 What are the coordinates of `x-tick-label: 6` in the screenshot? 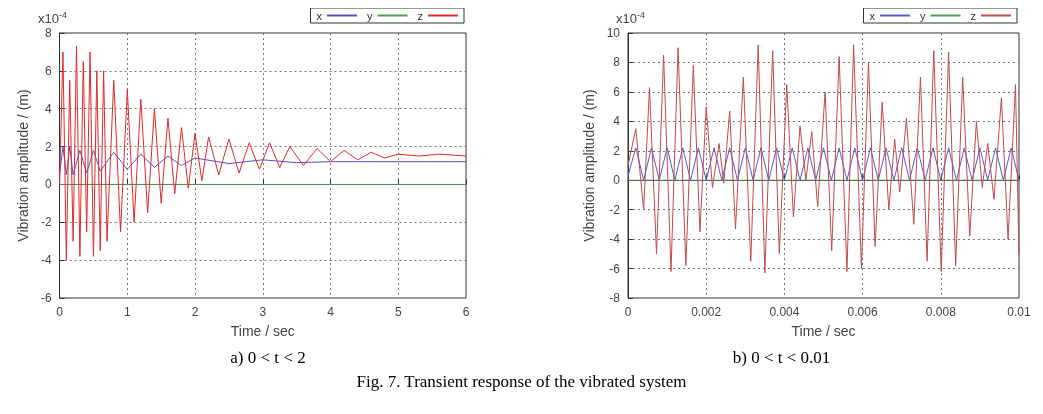 It's located at (466, 312).